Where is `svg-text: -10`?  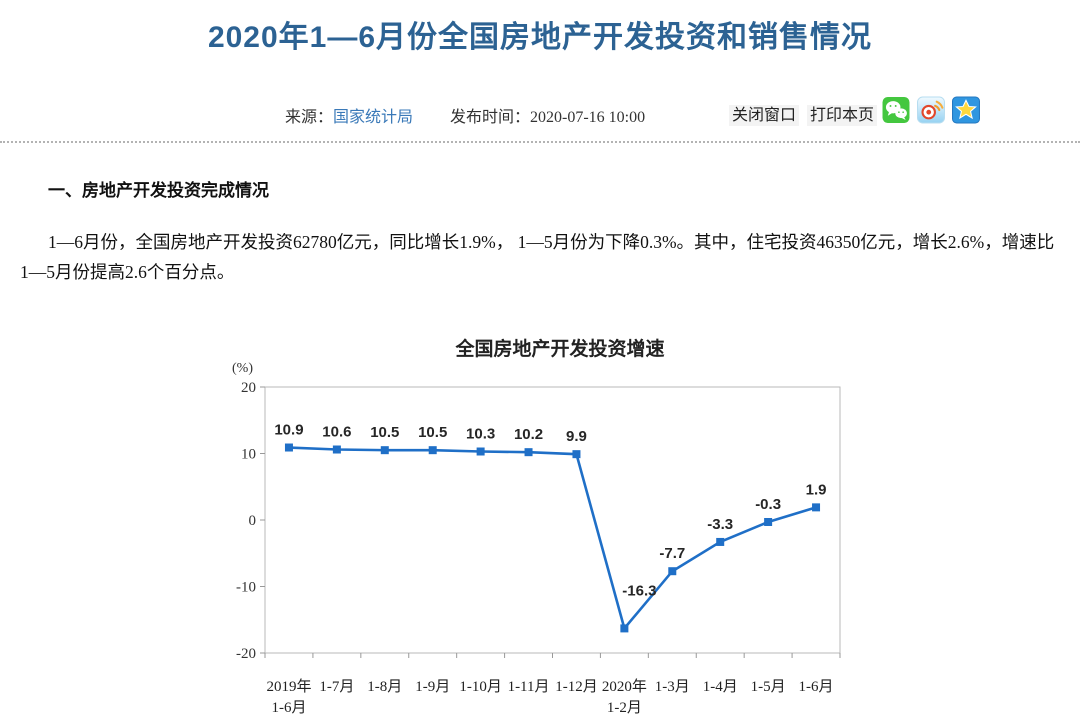 svg-text: -10 is located at coordinates (246, 588).